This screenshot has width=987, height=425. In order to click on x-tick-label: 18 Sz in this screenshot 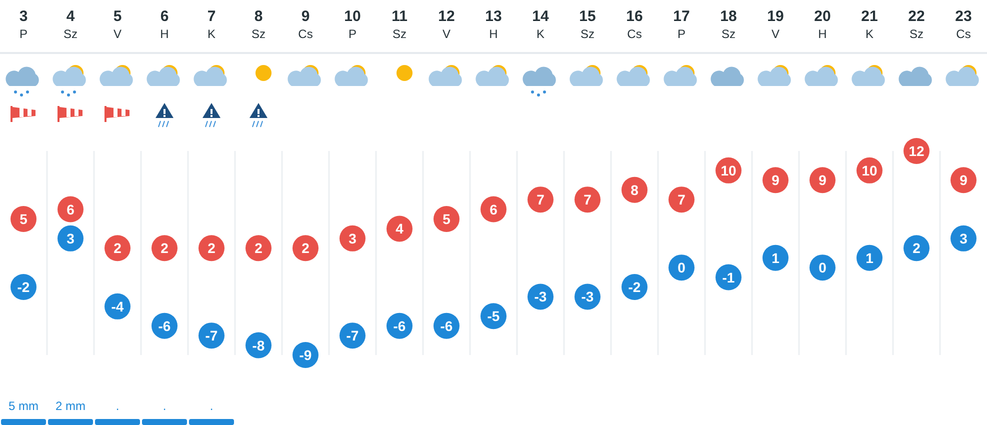, I will do `click(728, 24)`.